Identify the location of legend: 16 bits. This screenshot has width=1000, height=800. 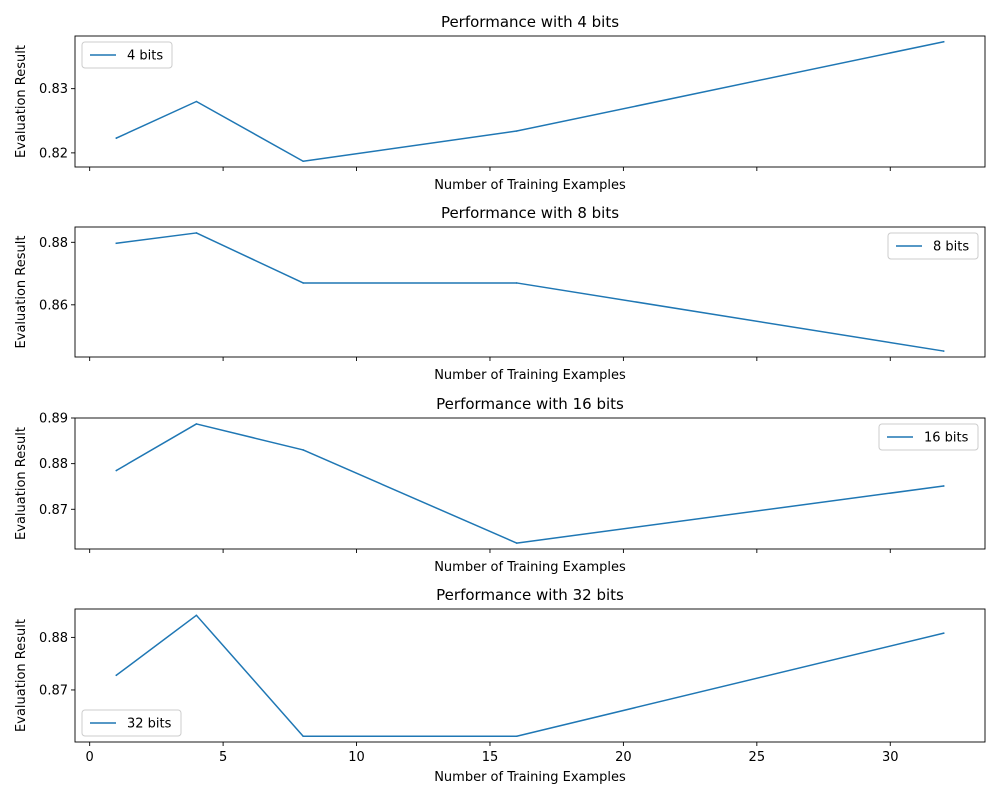
(928, 437).